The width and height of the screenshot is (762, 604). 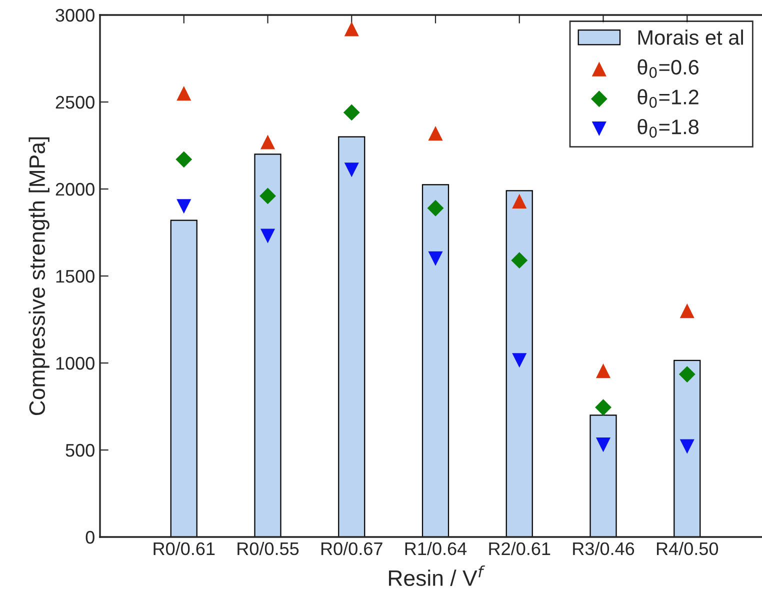 What do you see at coordinates (436, 549) in the screenshot?
I see `x-tick-label: R1/0.64` at bounding box center [436, 549].